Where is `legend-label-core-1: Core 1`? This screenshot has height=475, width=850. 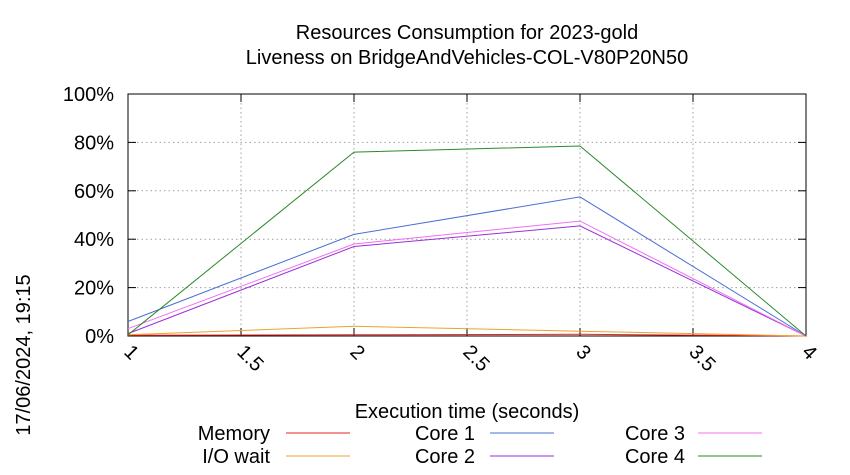 legend-label-core-1: Core 1 is located at coordinates (445, 434).